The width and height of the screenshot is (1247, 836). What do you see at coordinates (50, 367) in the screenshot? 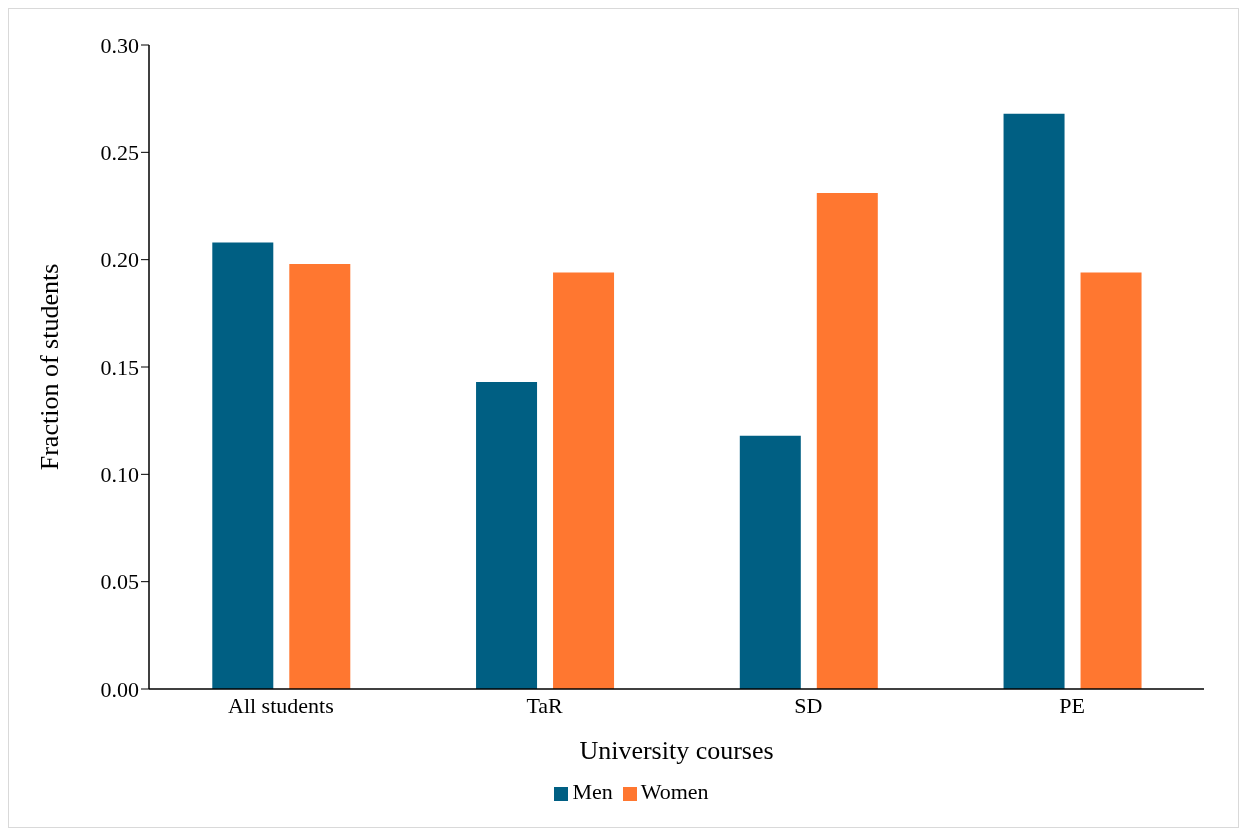
I see `y-axis-title: Fraction of students` at bounding box center [50, 367].